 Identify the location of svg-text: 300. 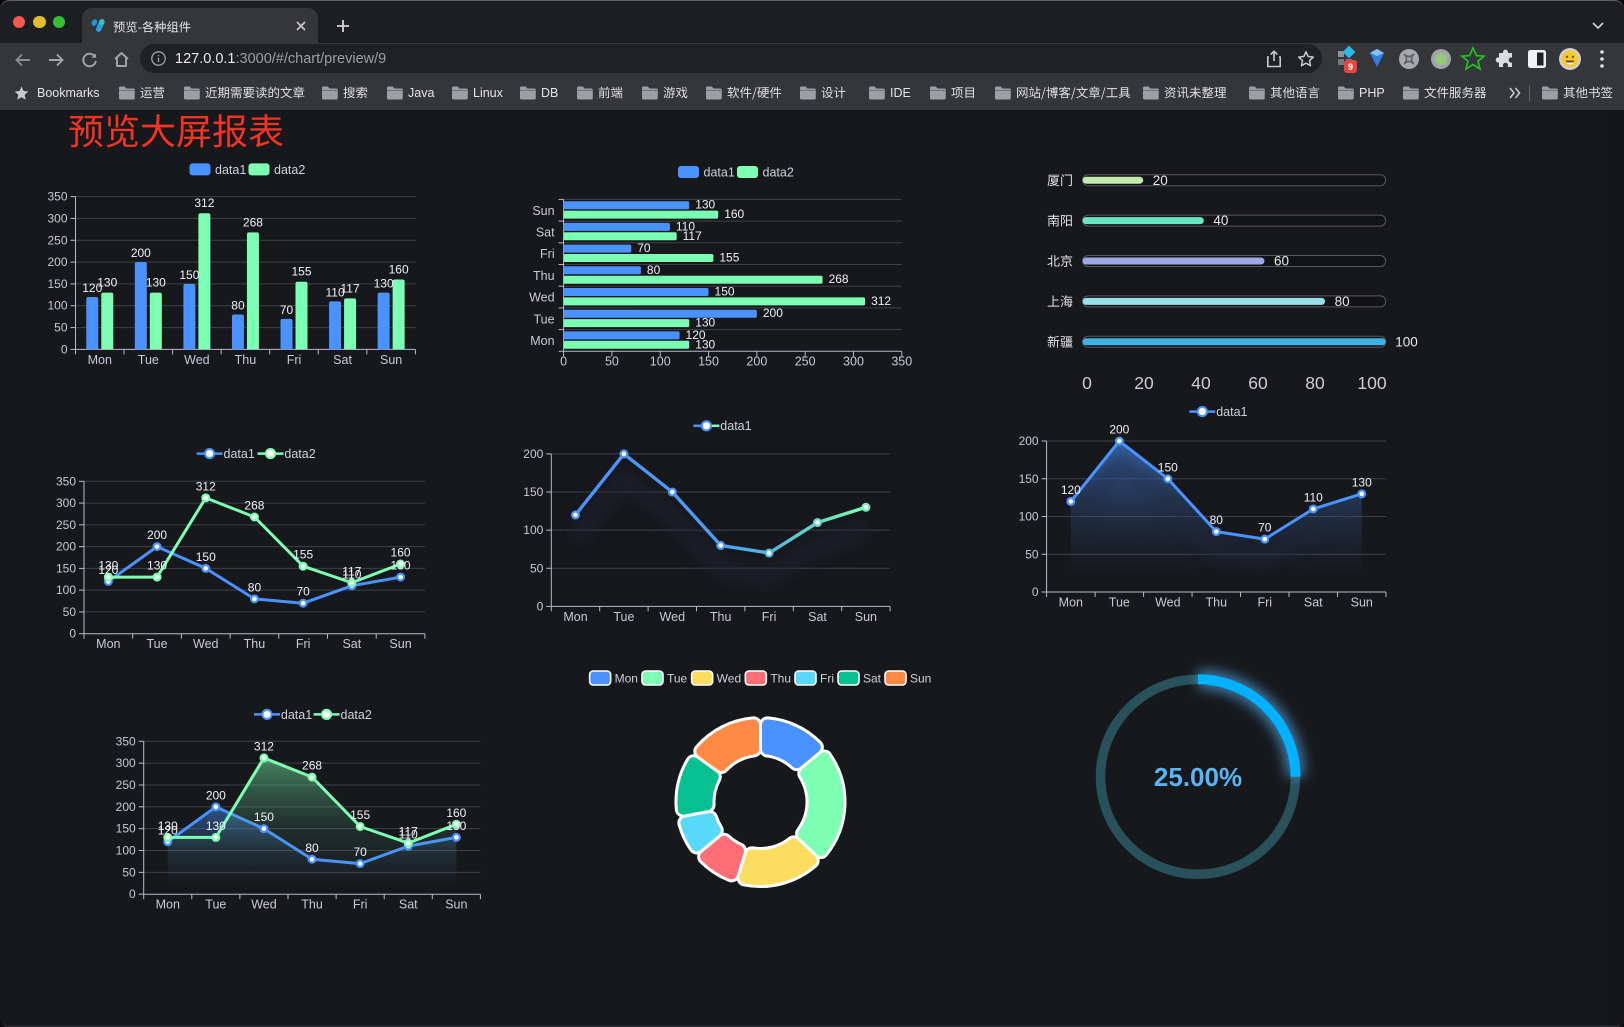
(57, 218).